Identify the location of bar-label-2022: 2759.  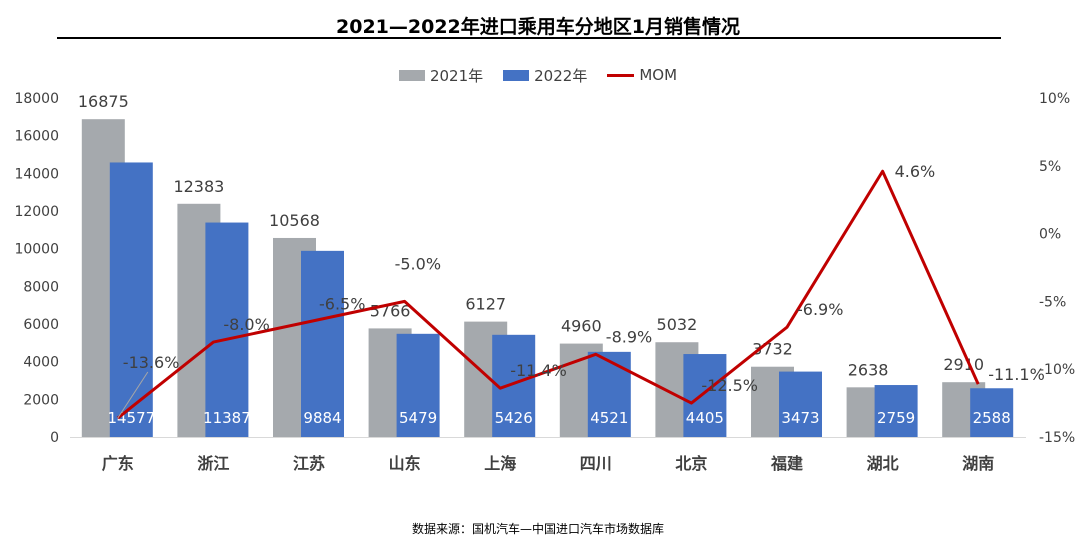
(896, 418).